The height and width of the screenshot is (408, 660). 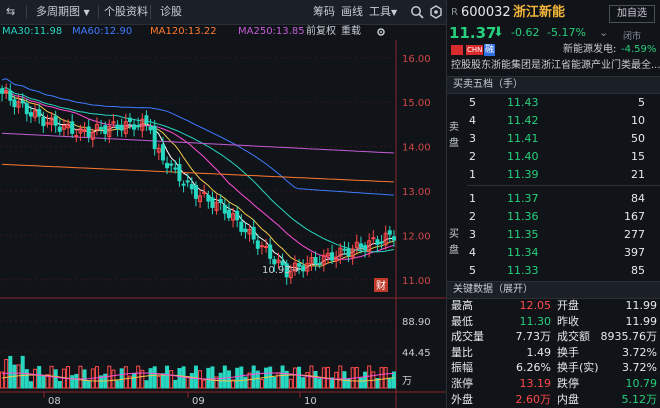 What do you see at coordinates (553, 103) in the screenshot?
I see `sell-level-row: 5 11.43 5` at bounding box center [553, 103].